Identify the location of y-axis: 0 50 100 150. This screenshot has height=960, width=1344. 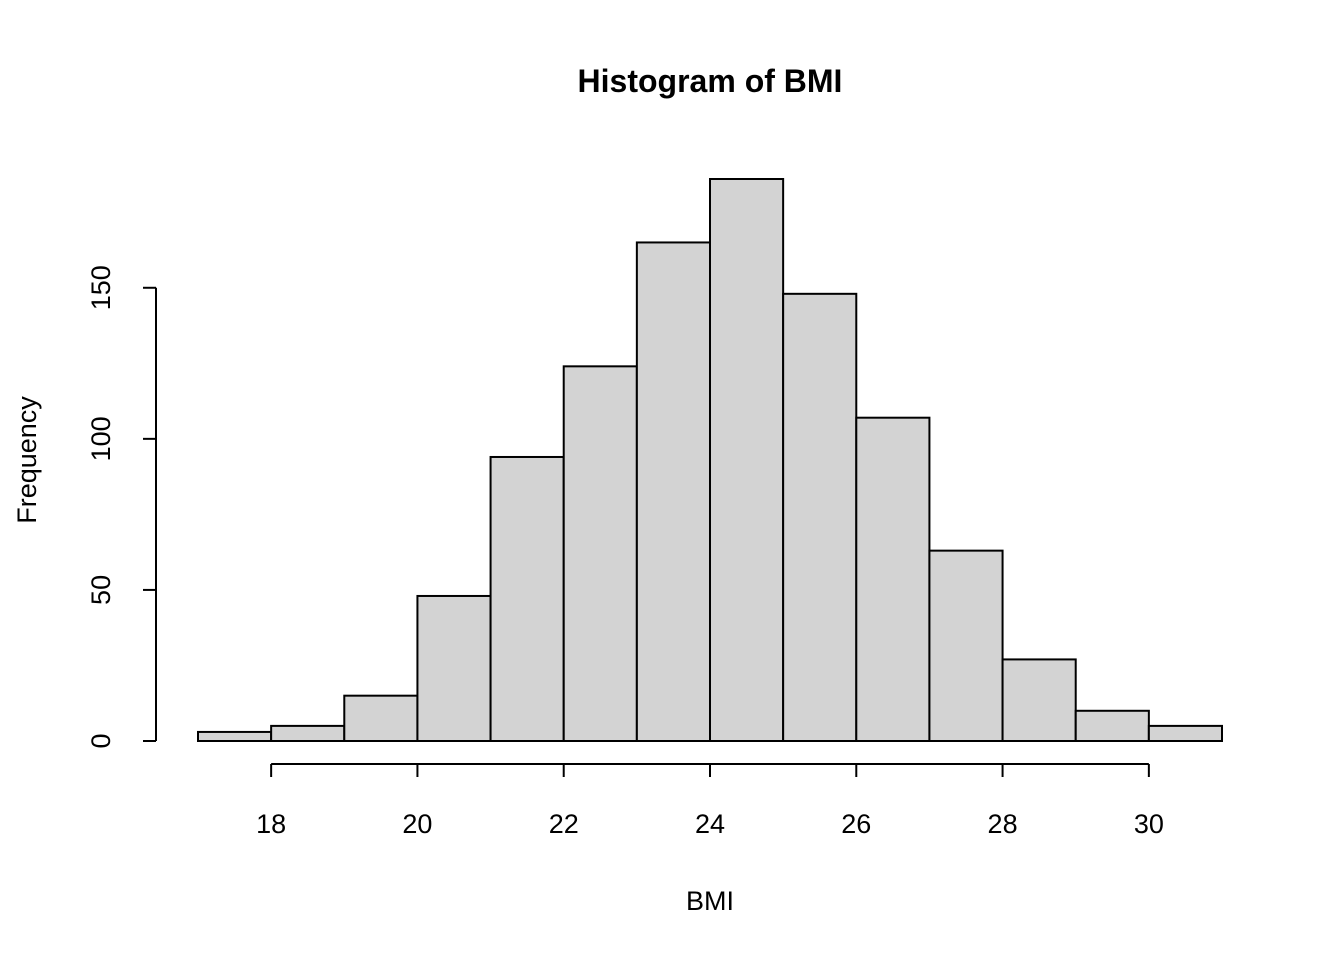
(121, 507).